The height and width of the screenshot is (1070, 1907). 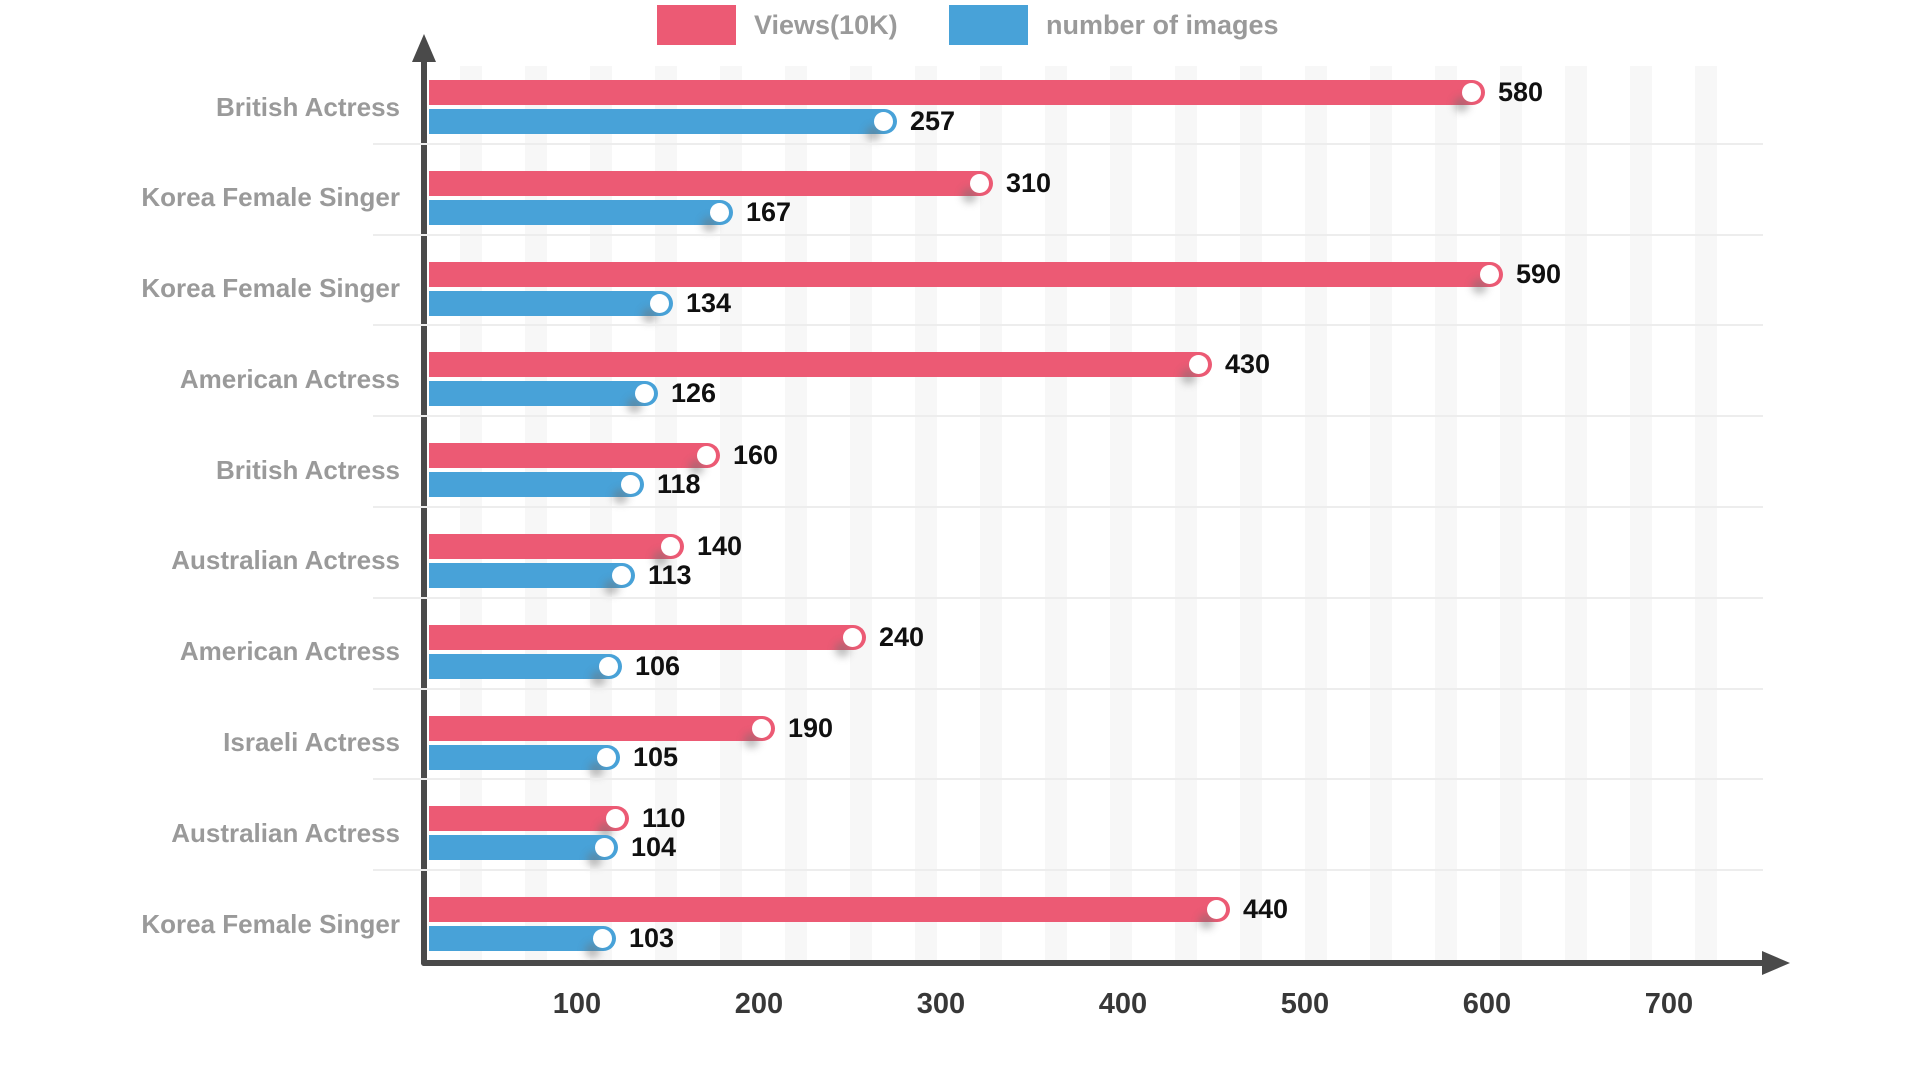 What do you see at coordinates (679, 484) in the screenshot?
I see `images-value-label: 118` at bounding box center [679, 484].